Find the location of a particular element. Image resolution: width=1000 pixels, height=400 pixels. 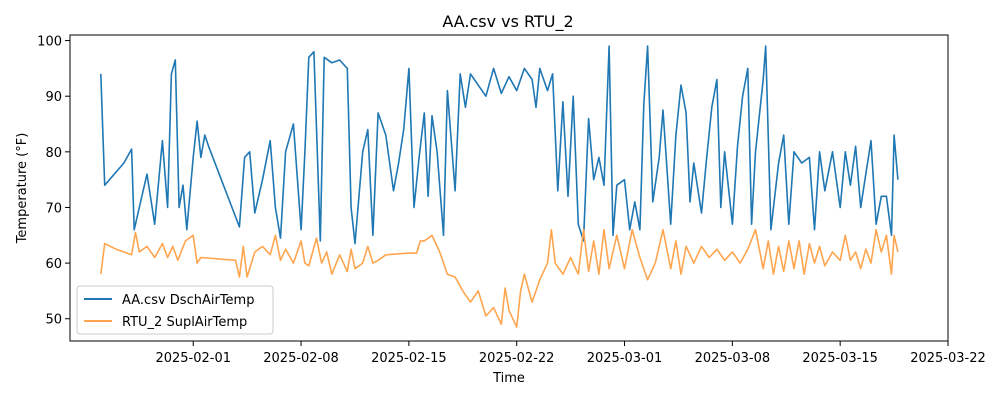

y-axis-title: Temperature (°F) is located at coordinates (22, 189).